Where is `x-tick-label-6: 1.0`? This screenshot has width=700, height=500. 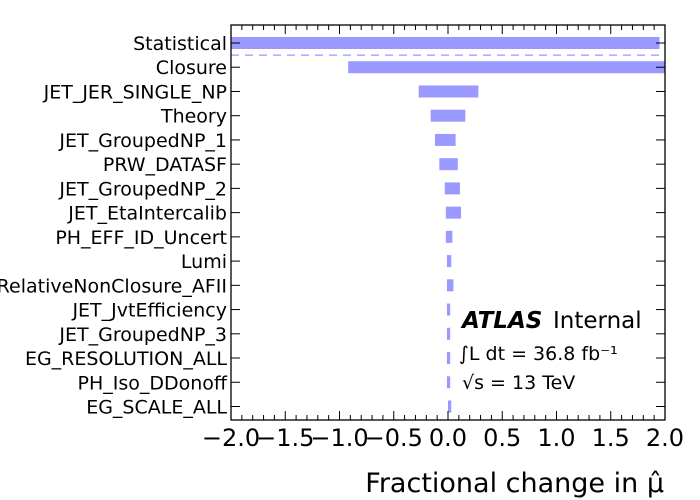 x-tick-label-6: 1.0 is located at coordinates (556, 438).